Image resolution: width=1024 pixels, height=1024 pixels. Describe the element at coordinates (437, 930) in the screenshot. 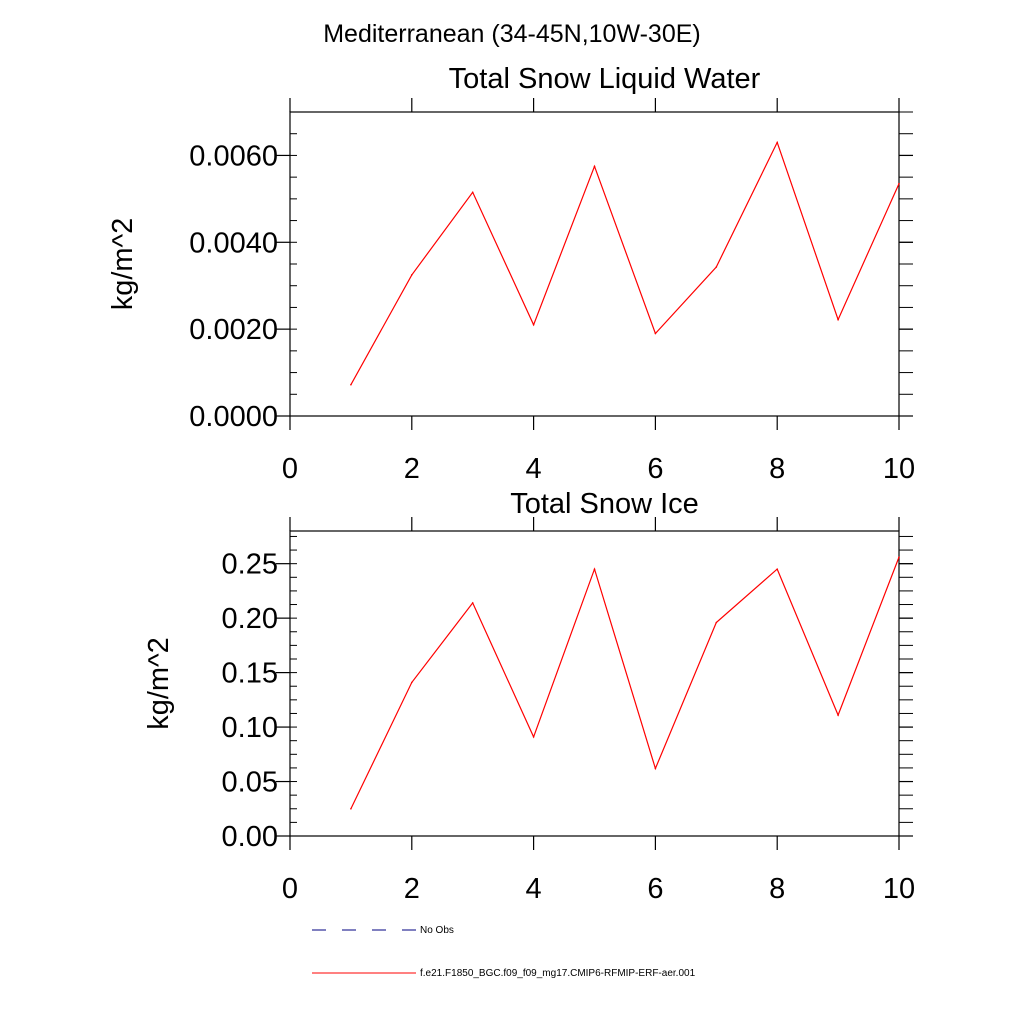

I see `legend-obs-label: No Obs` at that location.